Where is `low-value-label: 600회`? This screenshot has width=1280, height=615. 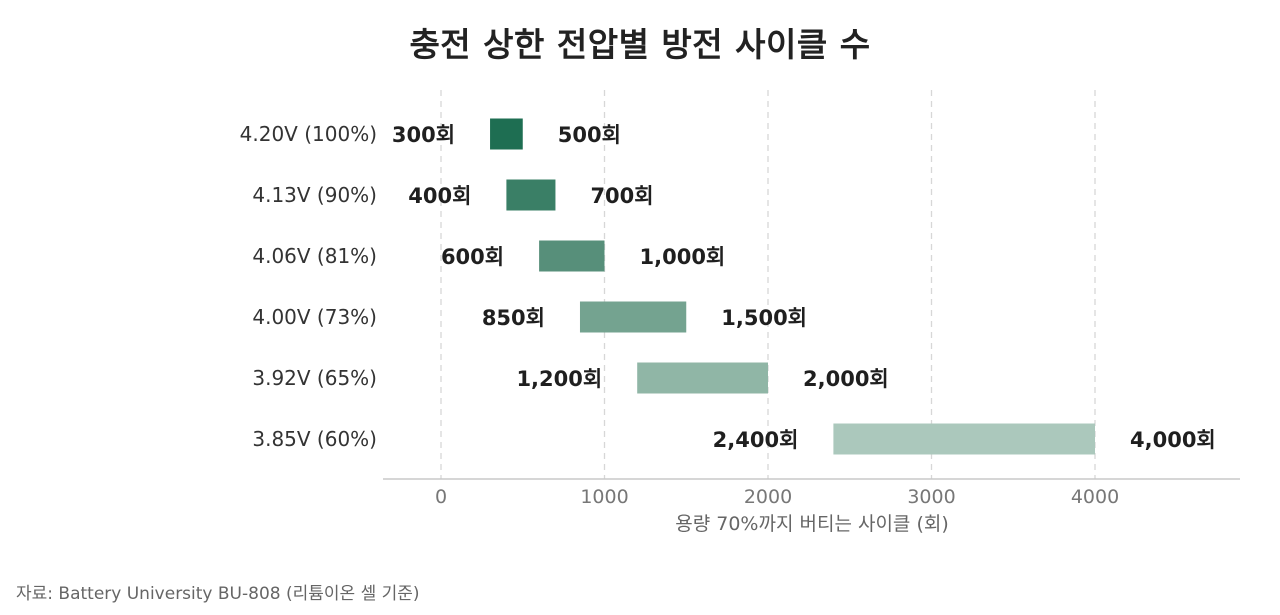
low-value-label: 600회 is located at coordinates (472, 257).